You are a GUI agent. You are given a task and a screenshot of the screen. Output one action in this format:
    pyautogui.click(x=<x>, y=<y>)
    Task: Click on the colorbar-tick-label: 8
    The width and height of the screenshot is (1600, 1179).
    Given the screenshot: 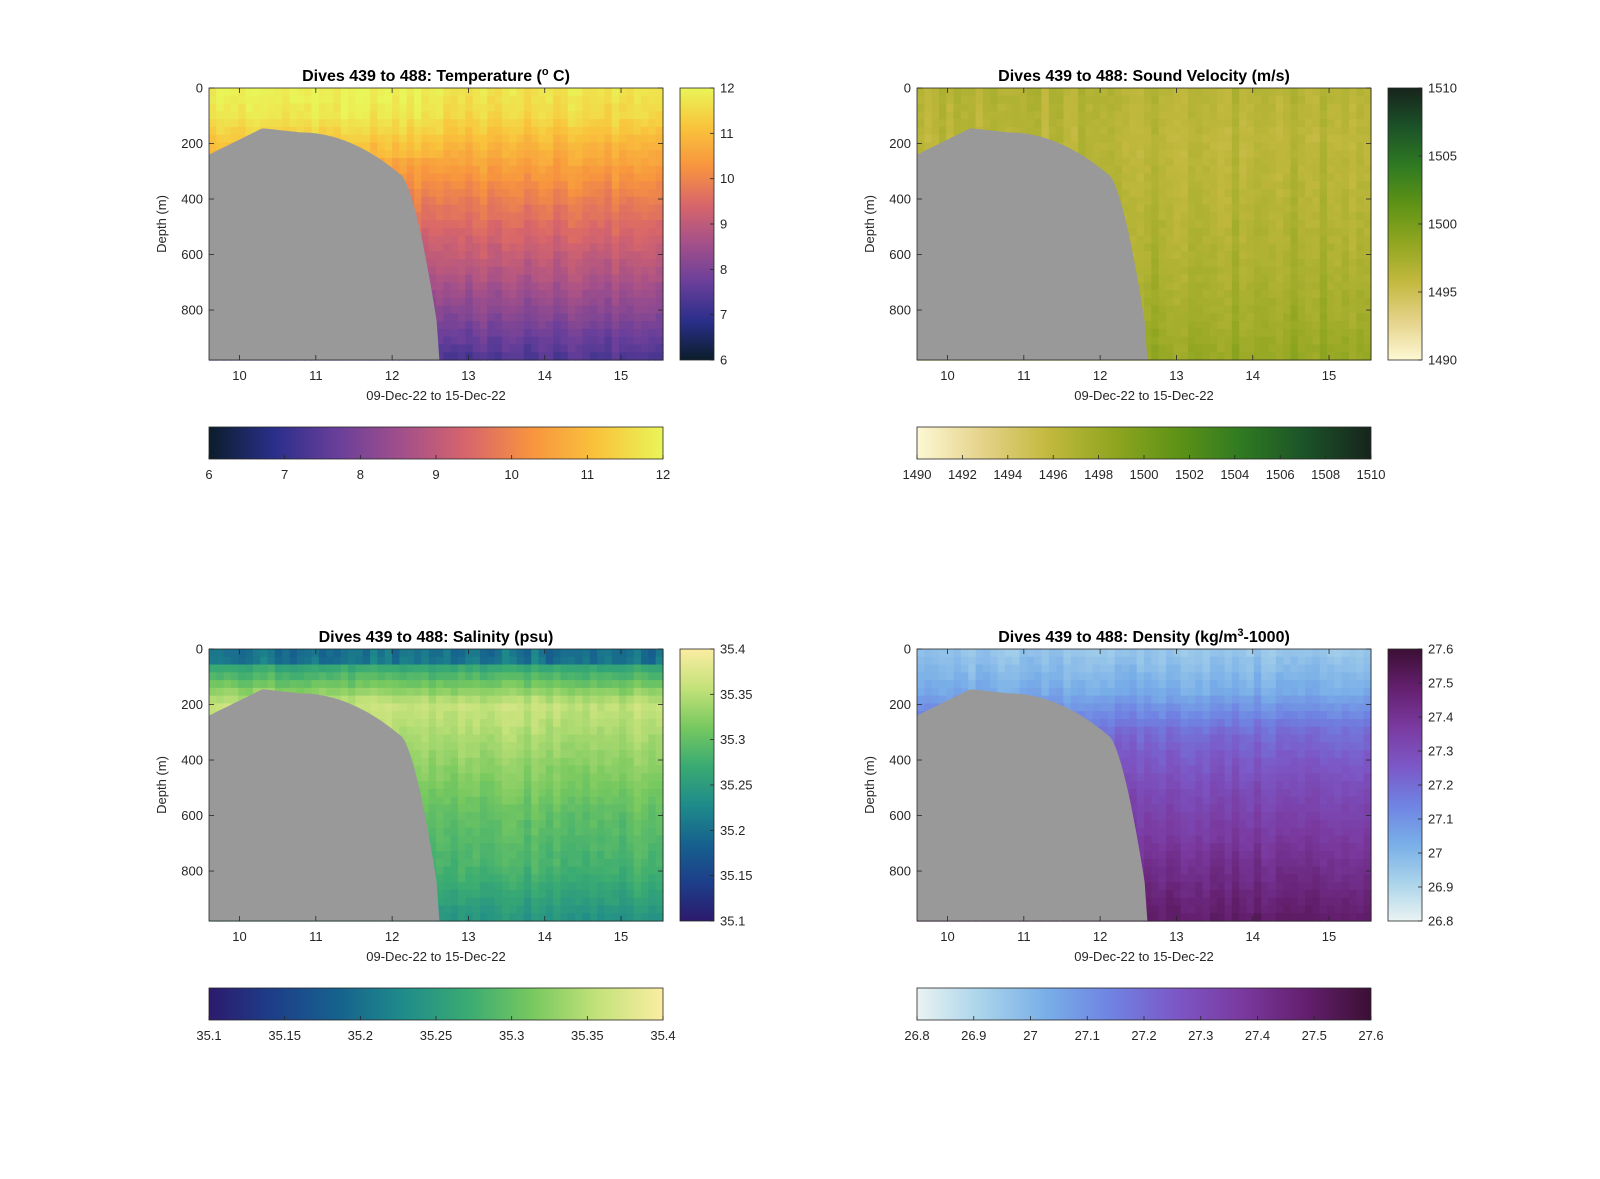 What is the action you would take?
    pyautogui.click(x=723, y=269)
    